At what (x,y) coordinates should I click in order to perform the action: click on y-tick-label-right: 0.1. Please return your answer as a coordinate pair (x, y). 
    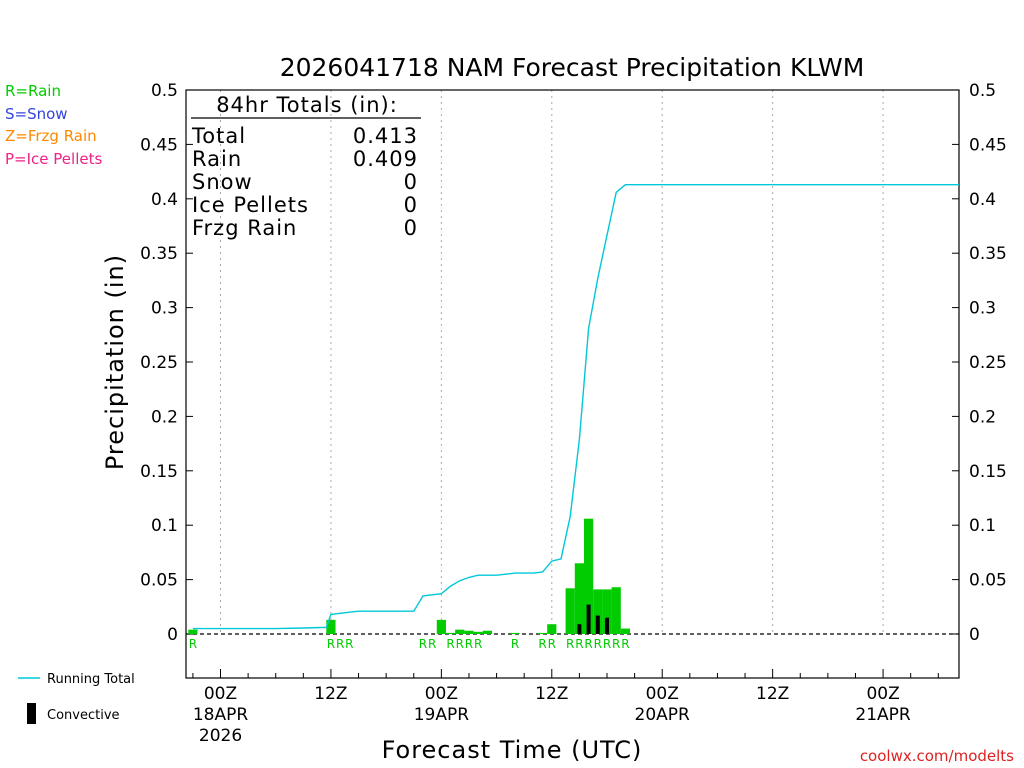
    Looking at the image, I should click on (982, 526).